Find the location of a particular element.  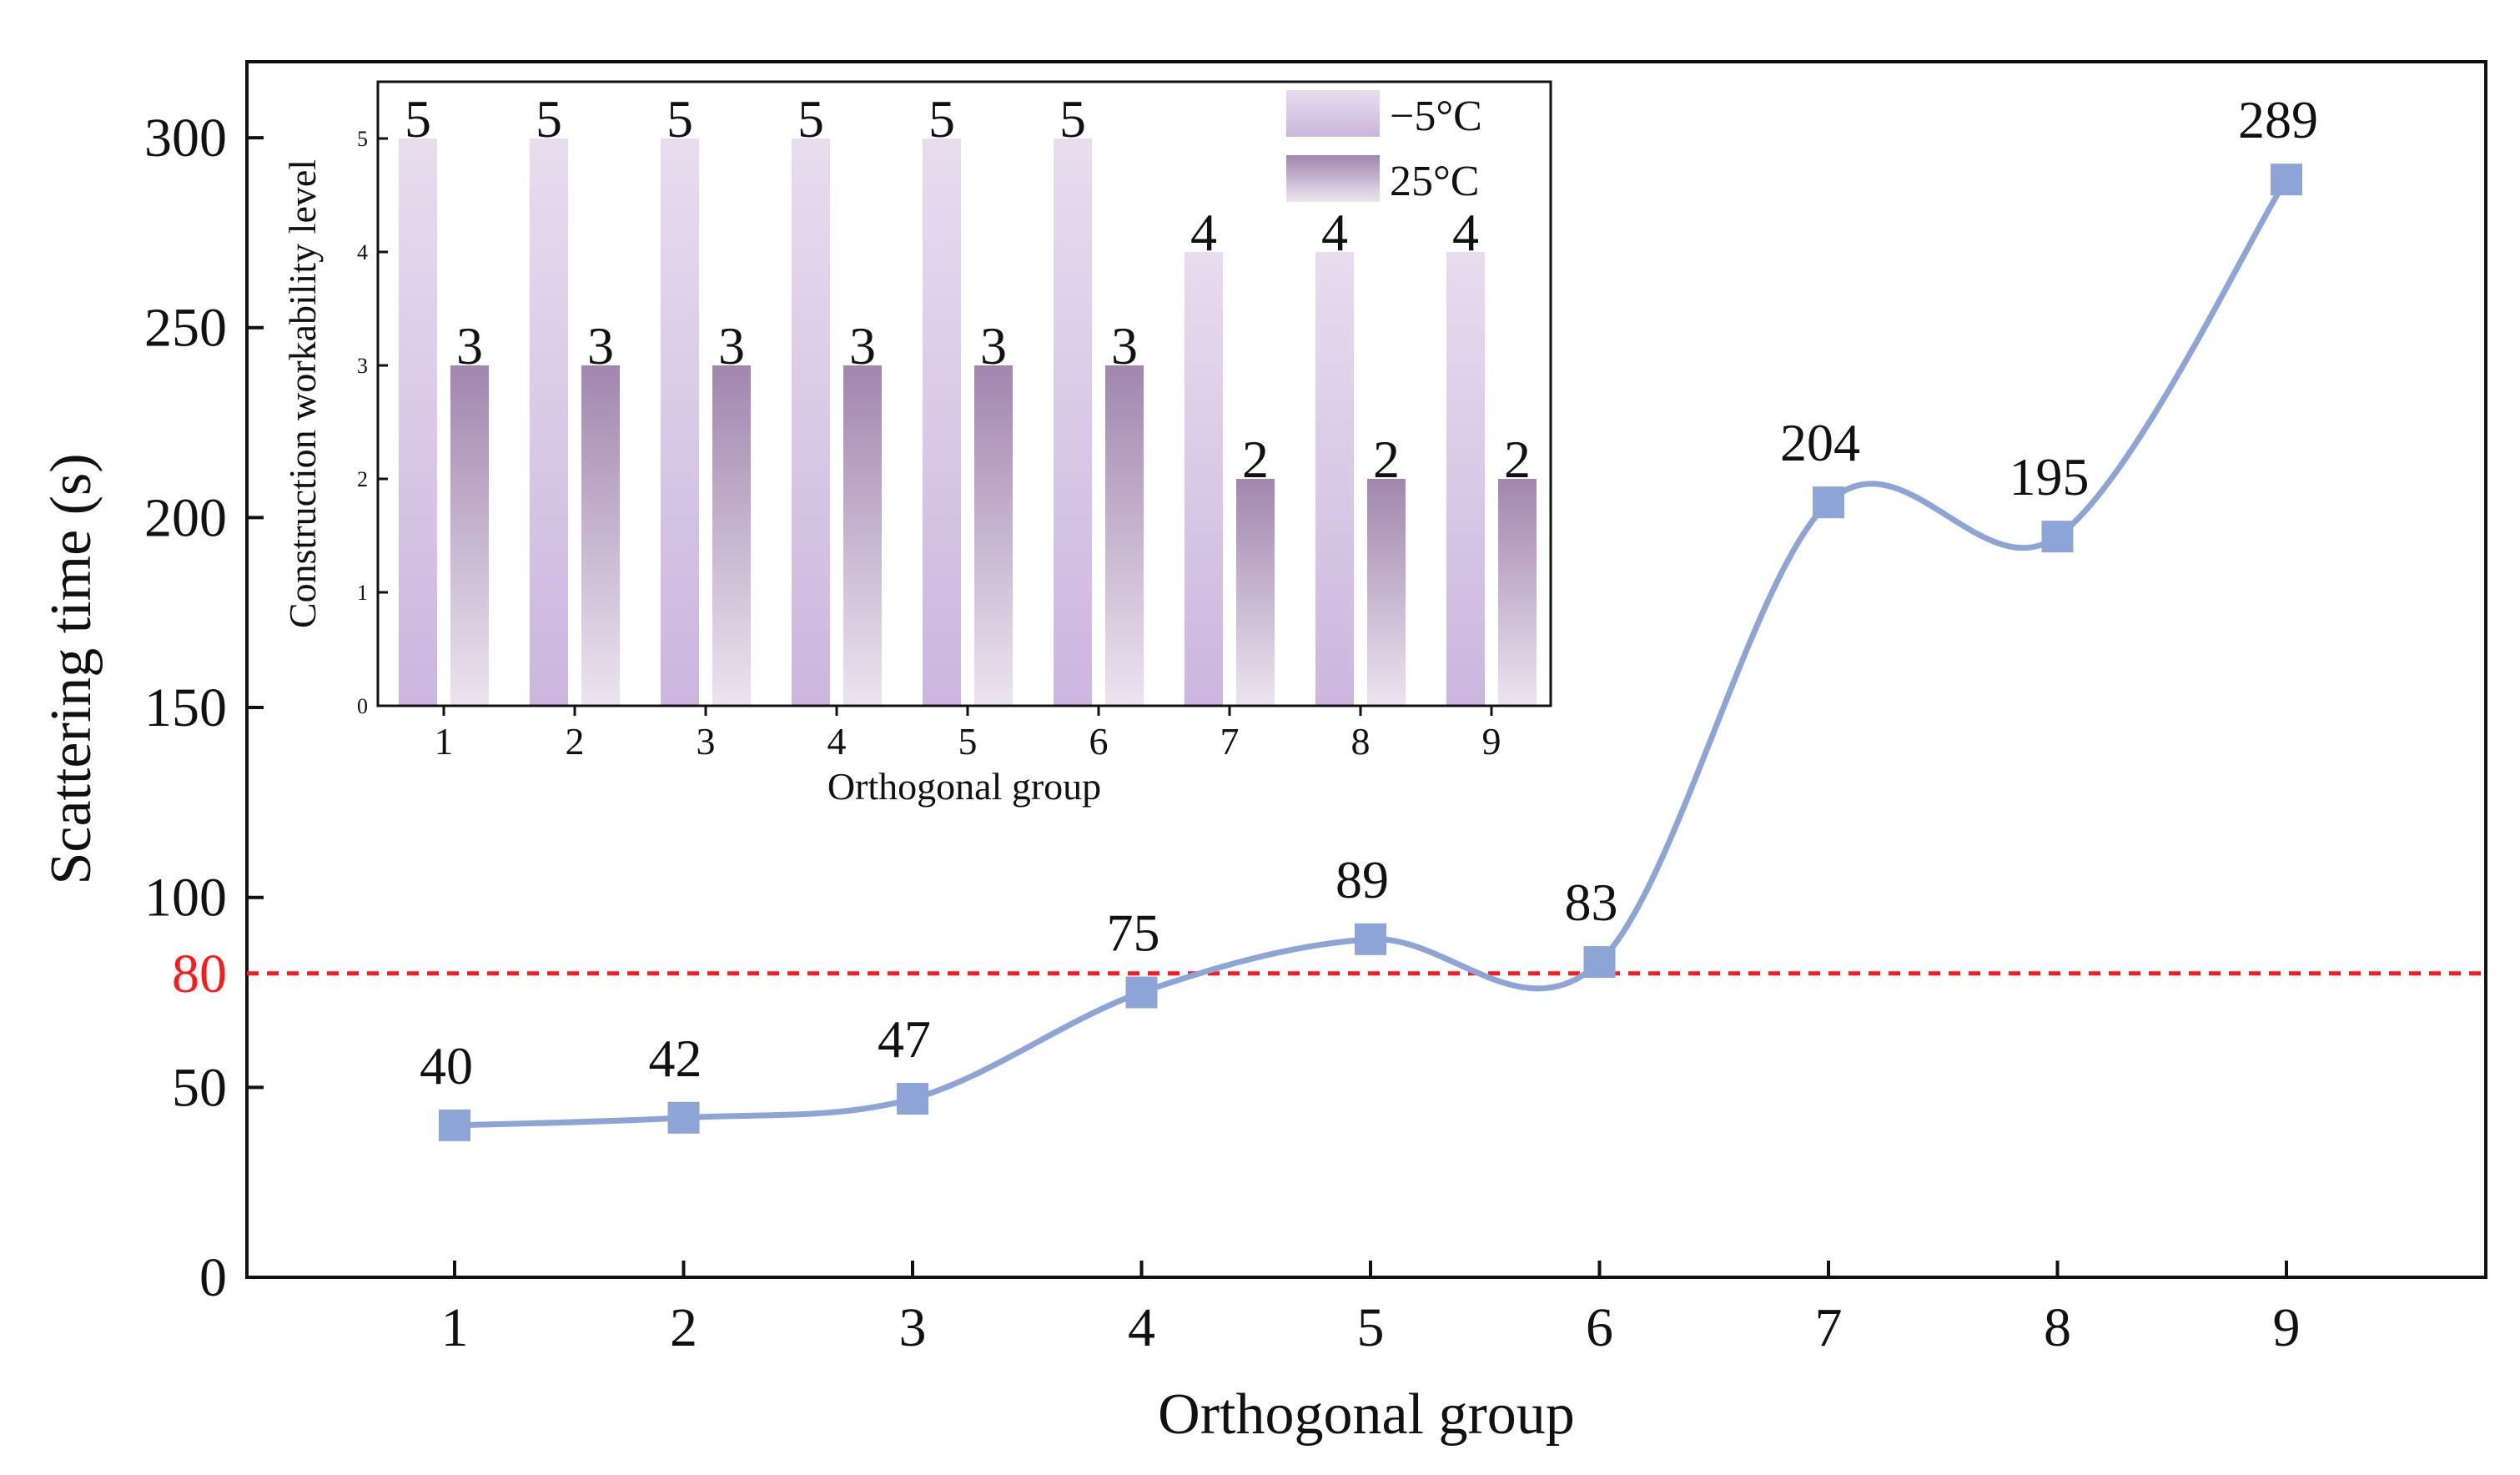

main-x-tick-label: 3 is located at coordinates (913, 1327).